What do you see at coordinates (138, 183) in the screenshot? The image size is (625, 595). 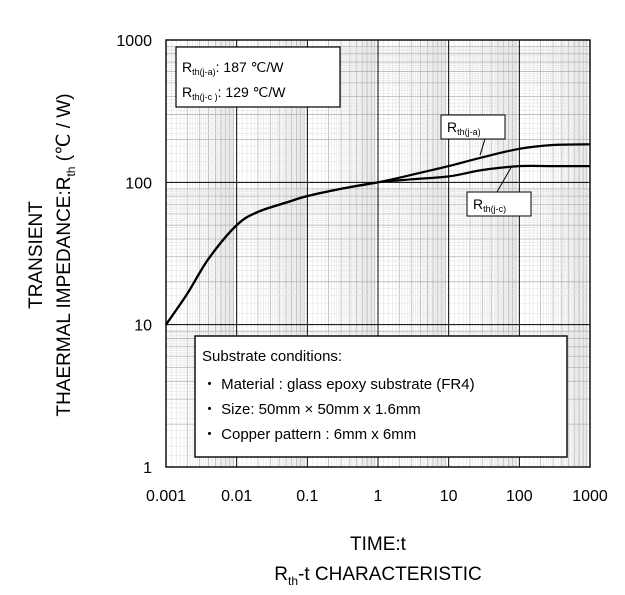 I see `y-tick-label: 100` at bounding box center [138, 183].